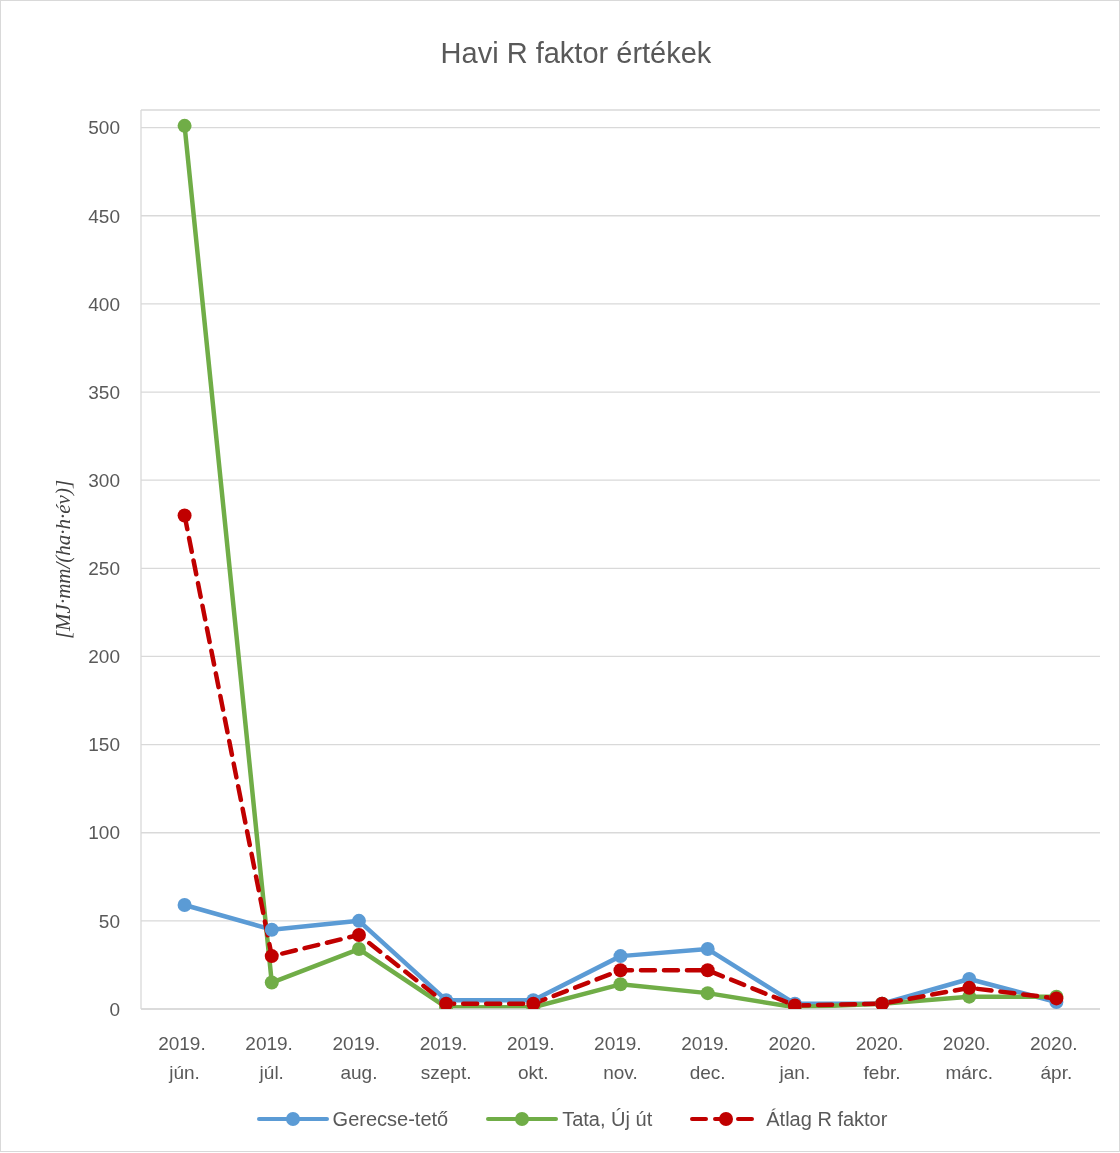  Describe the element at coordinates (104, 833) in the screenshot. I see `y-tick-label: 100` at that location.